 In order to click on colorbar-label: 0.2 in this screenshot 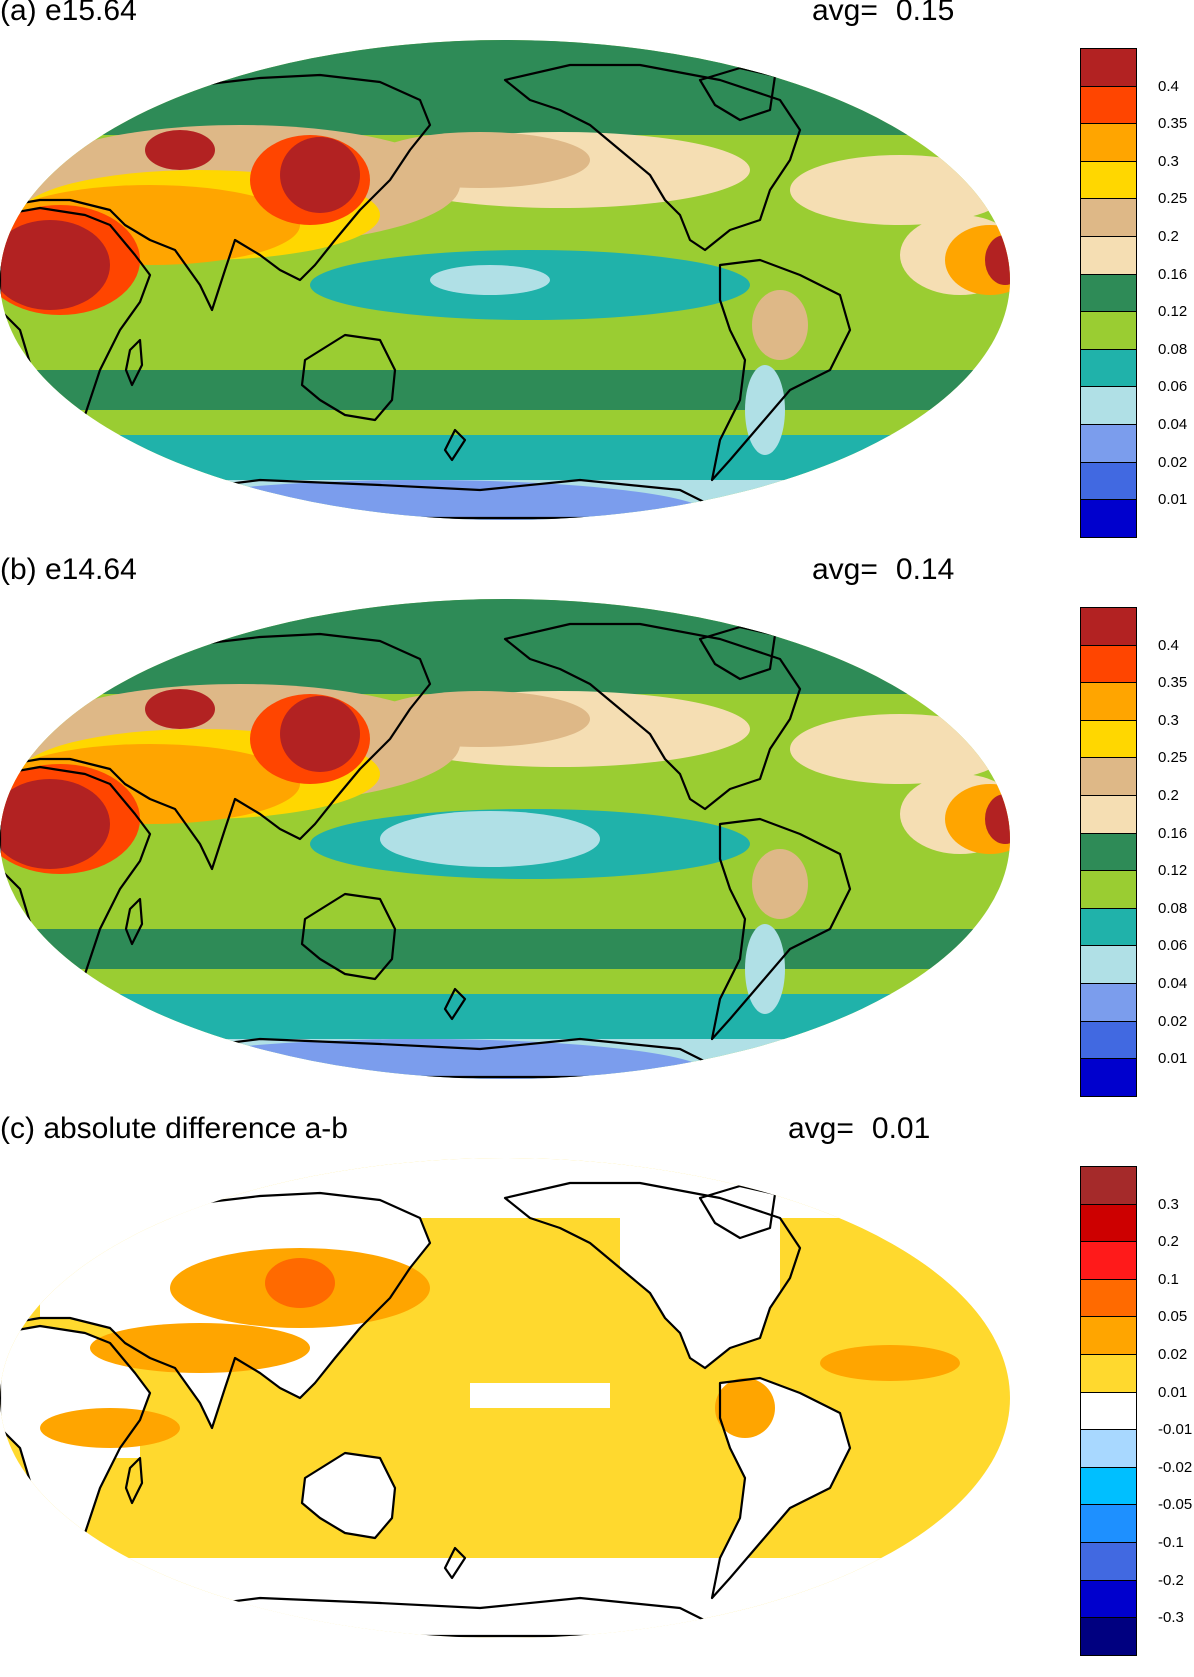, I will do `click(1168, 795)`.